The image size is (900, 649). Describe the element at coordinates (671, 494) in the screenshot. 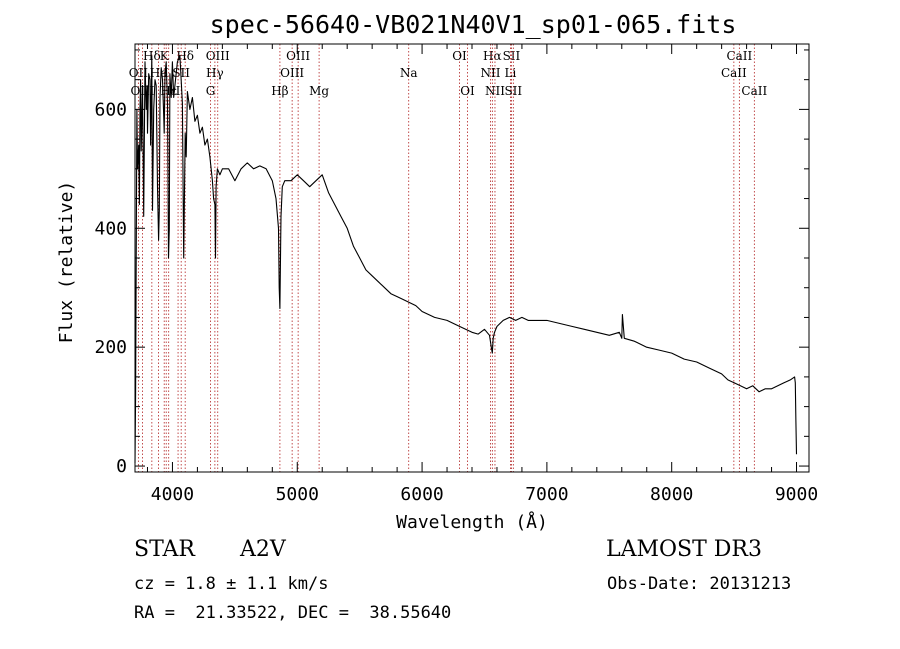

I see `x-tick-label: 8000` at that location.